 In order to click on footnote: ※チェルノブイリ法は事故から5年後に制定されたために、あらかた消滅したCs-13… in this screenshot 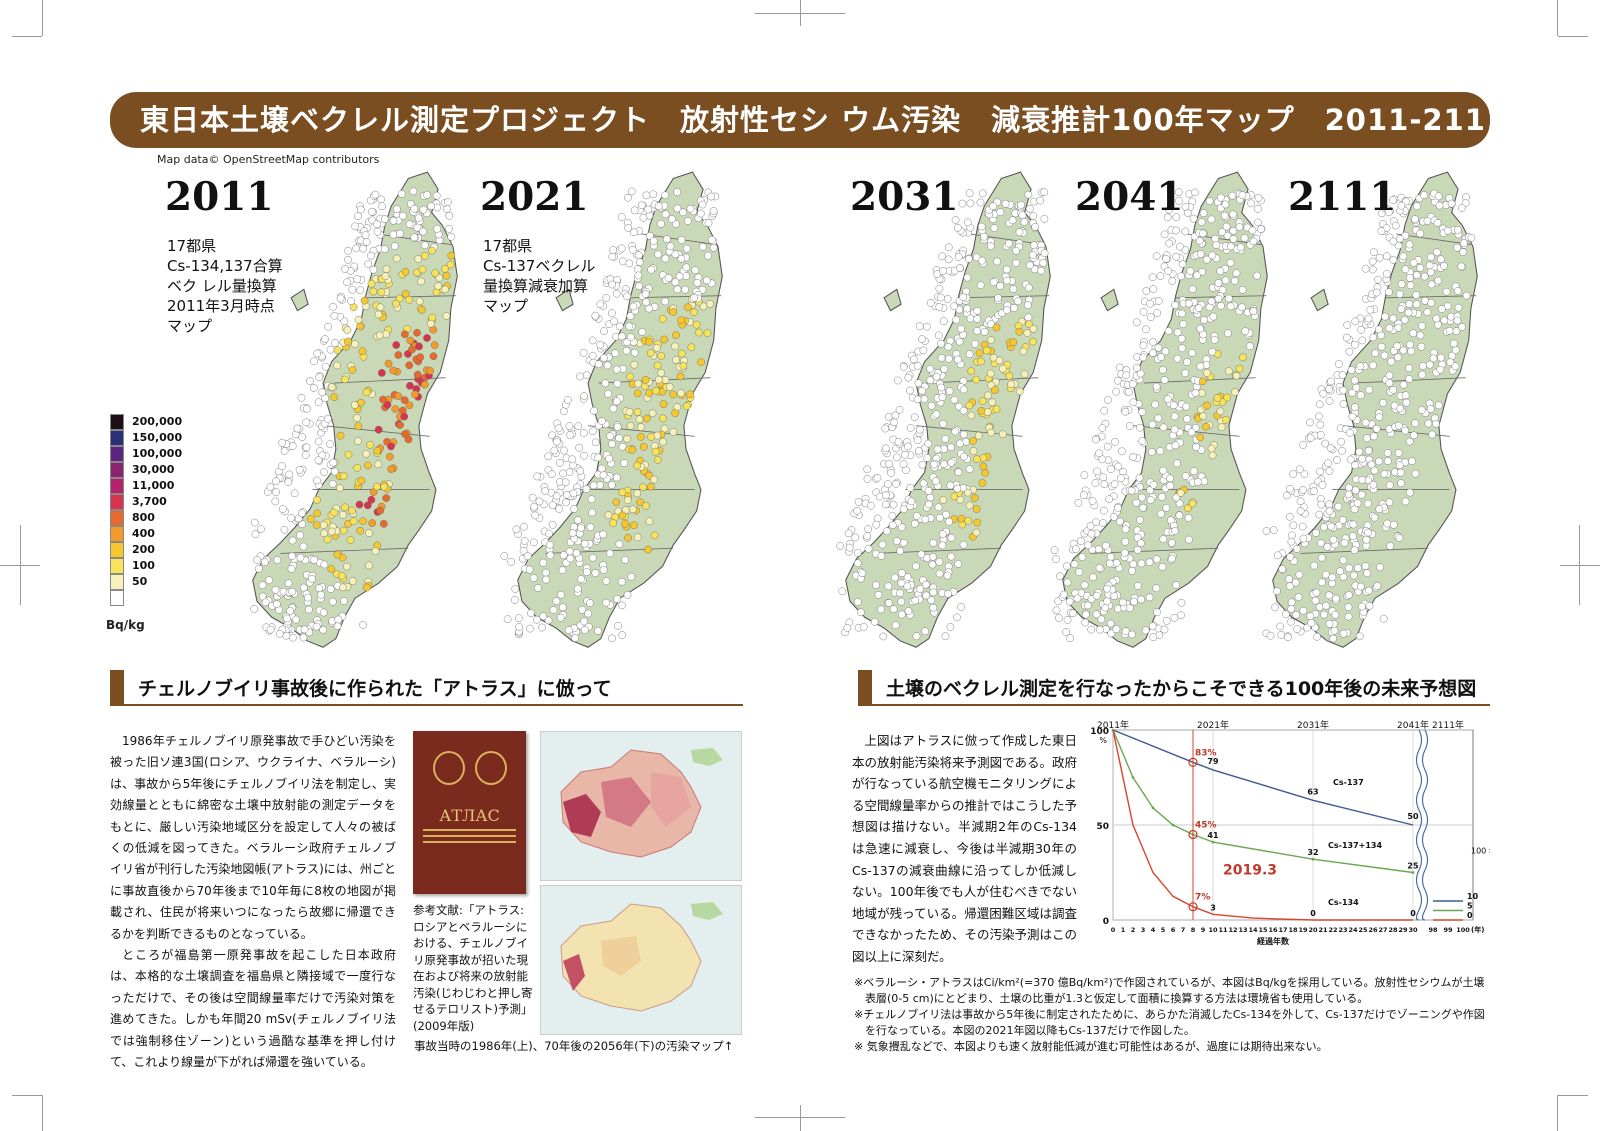, I will do `click(1169, 1022)`.